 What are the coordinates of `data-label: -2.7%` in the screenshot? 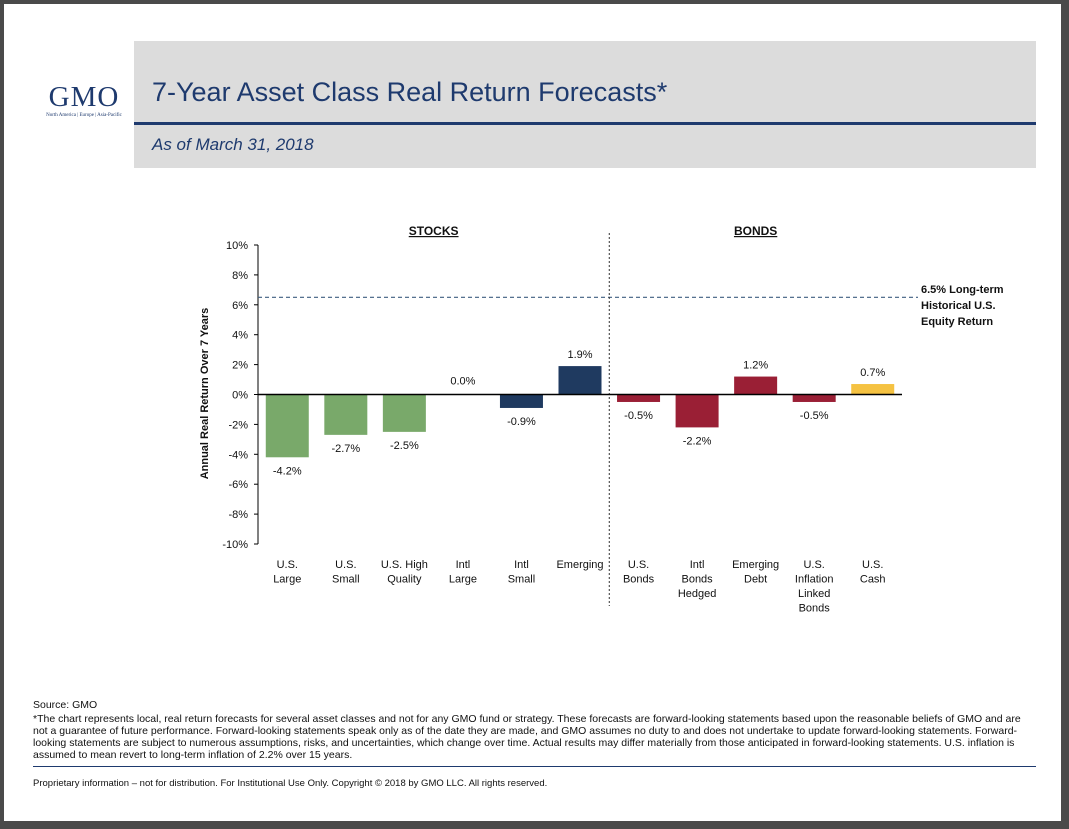 It's located at (345, 449).